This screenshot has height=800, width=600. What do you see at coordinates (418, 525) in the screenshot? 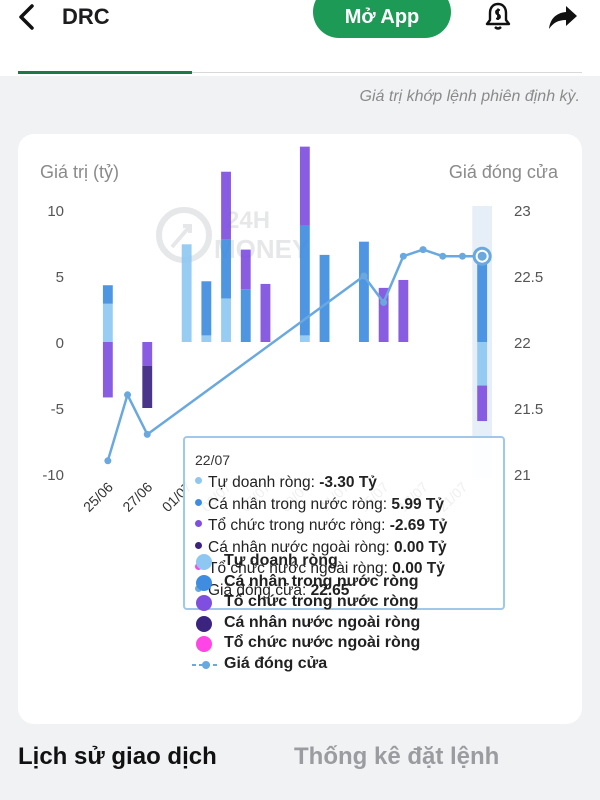
I see `tooltip-value: -2.69 Tỷ` at bounding box center [418, 525].